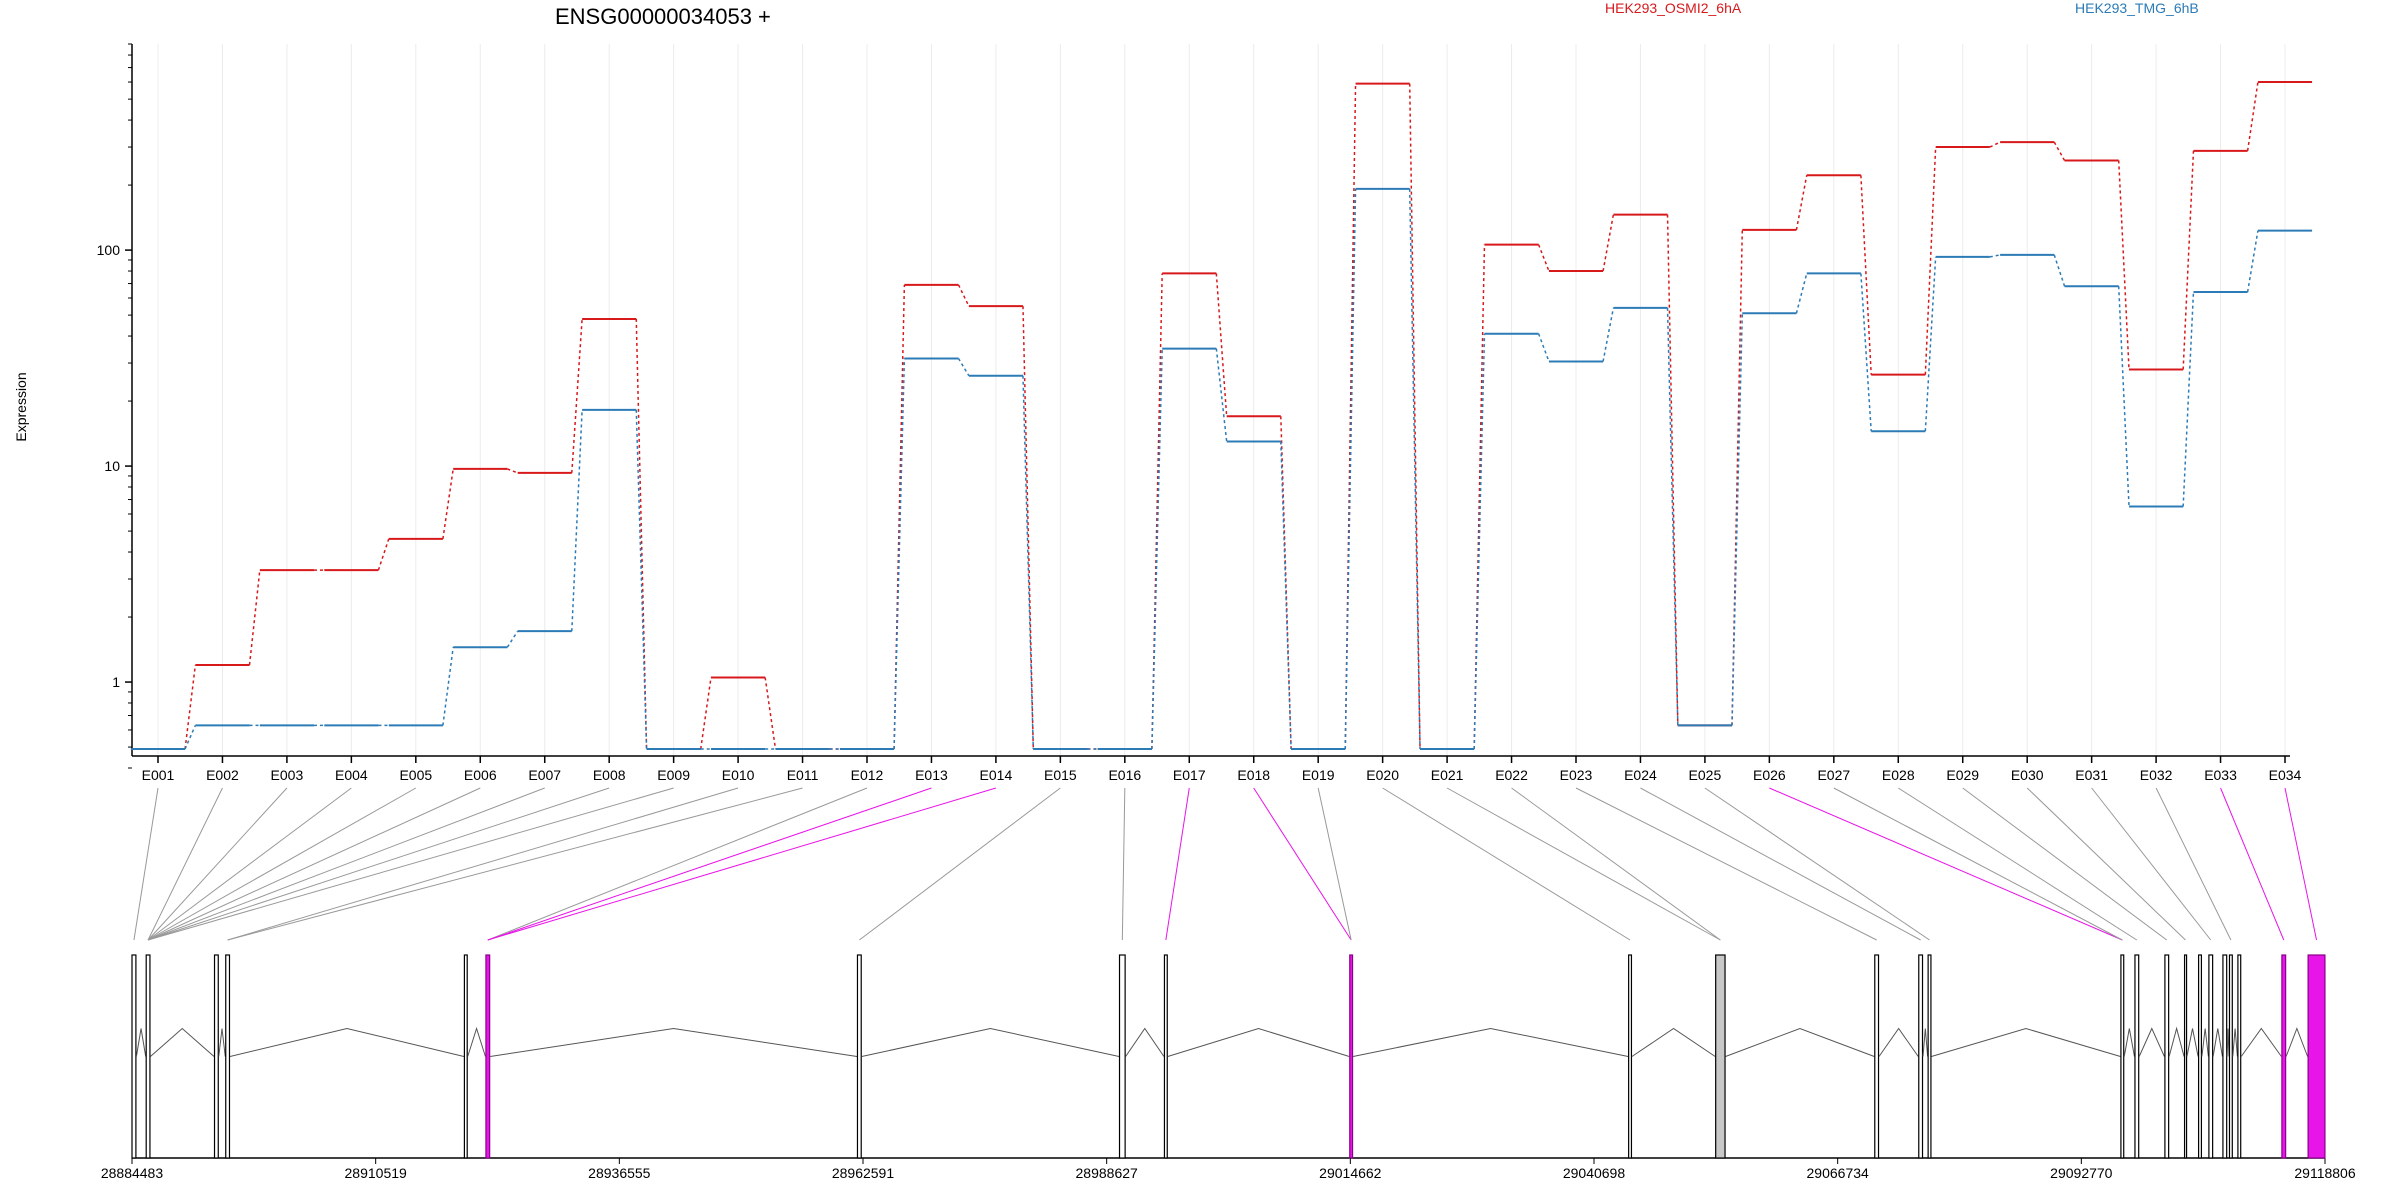  Describe the element at coordinates (1833, 775) in the screenshot. I see `x-tick-label: E027` at that location.